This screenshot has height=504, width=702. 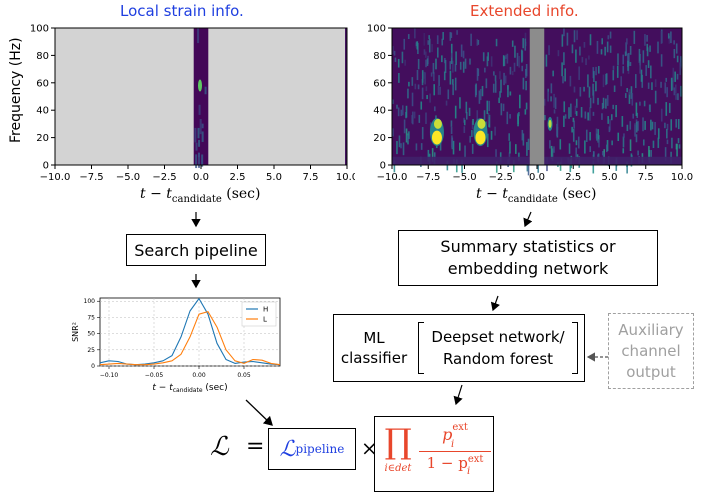 What do you see at coordinates (498, 337) in the screenshot?
I see `deepset-line-1: Deepset network/` at bounding box center [498, 337].